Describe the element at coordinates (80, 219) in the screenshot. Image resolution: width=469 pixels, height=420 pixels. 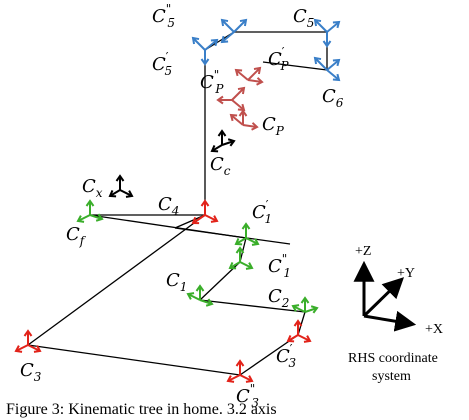
I see `frame-cf-green-axis-2-head` at that location.